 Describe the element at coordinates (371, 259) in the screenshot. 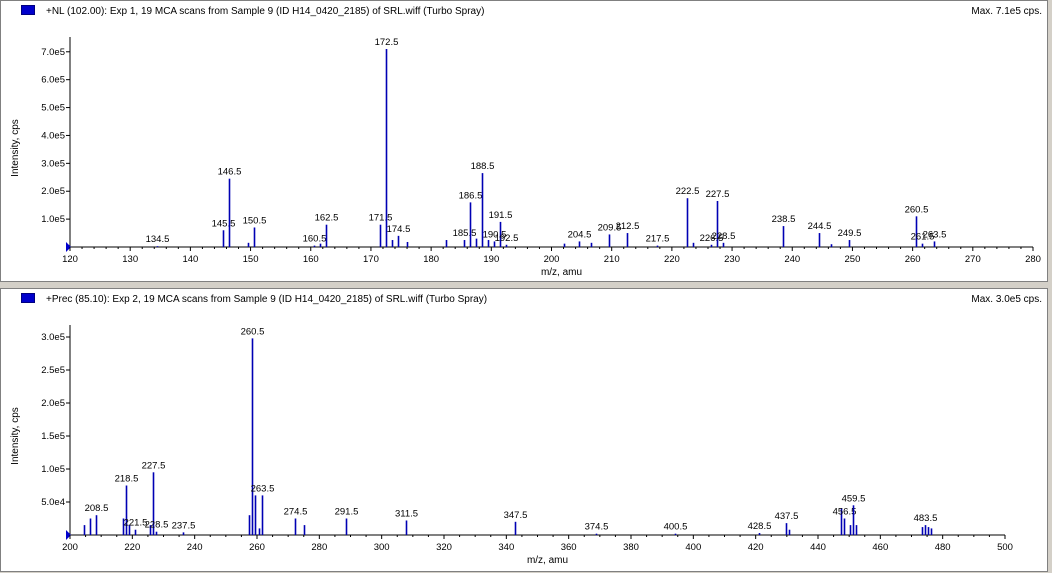

I see `x-tick-label: 170` at that location.